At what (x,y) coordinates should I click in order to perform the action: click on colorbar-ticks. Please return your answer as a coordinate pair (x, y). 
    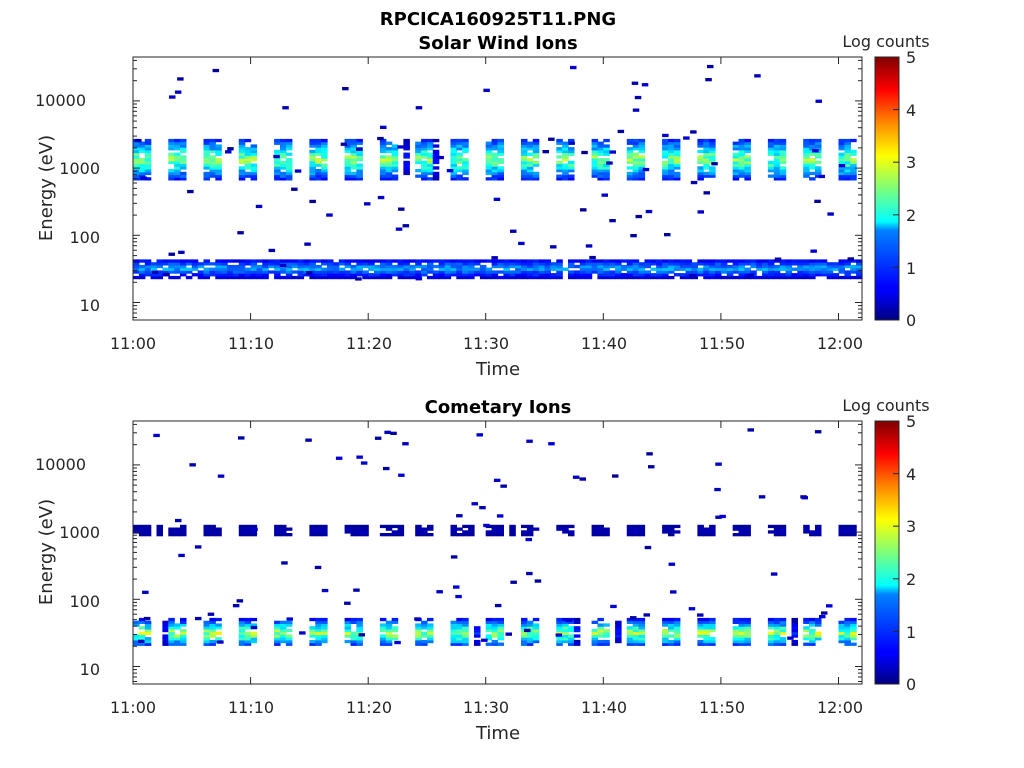
    Looking at the image, I should click on (896, 552).